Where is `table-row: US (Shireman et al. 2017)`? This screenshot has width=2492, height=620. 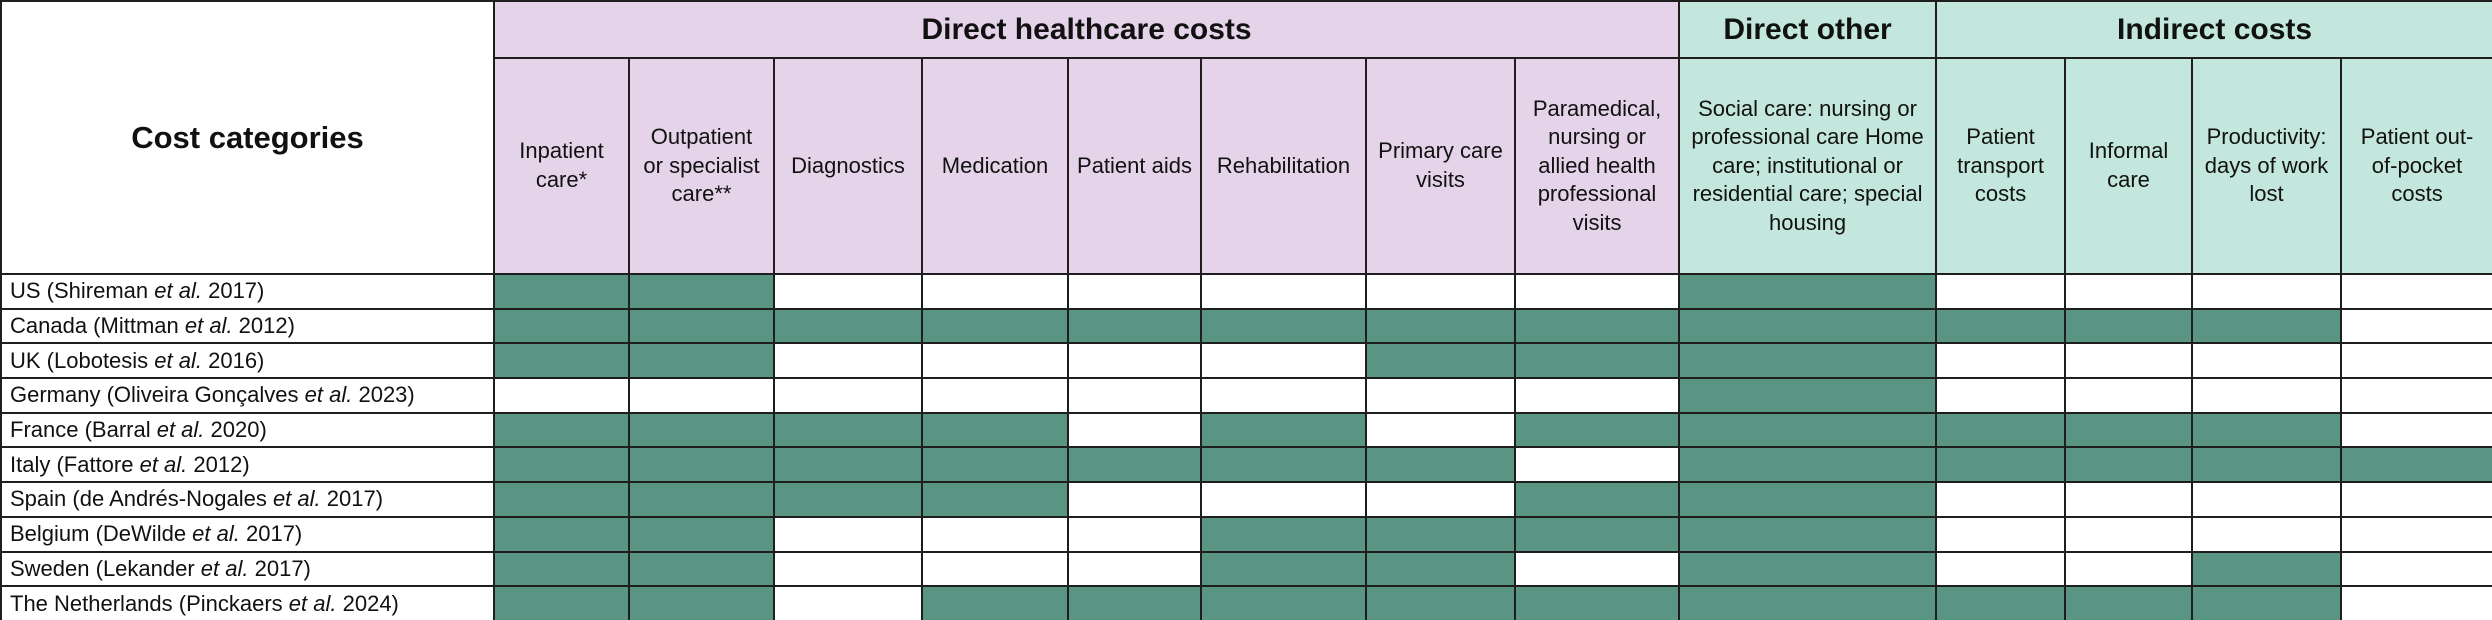 table-row: US (Shireman et al. 2017) is located at coordinates (1246, 291).